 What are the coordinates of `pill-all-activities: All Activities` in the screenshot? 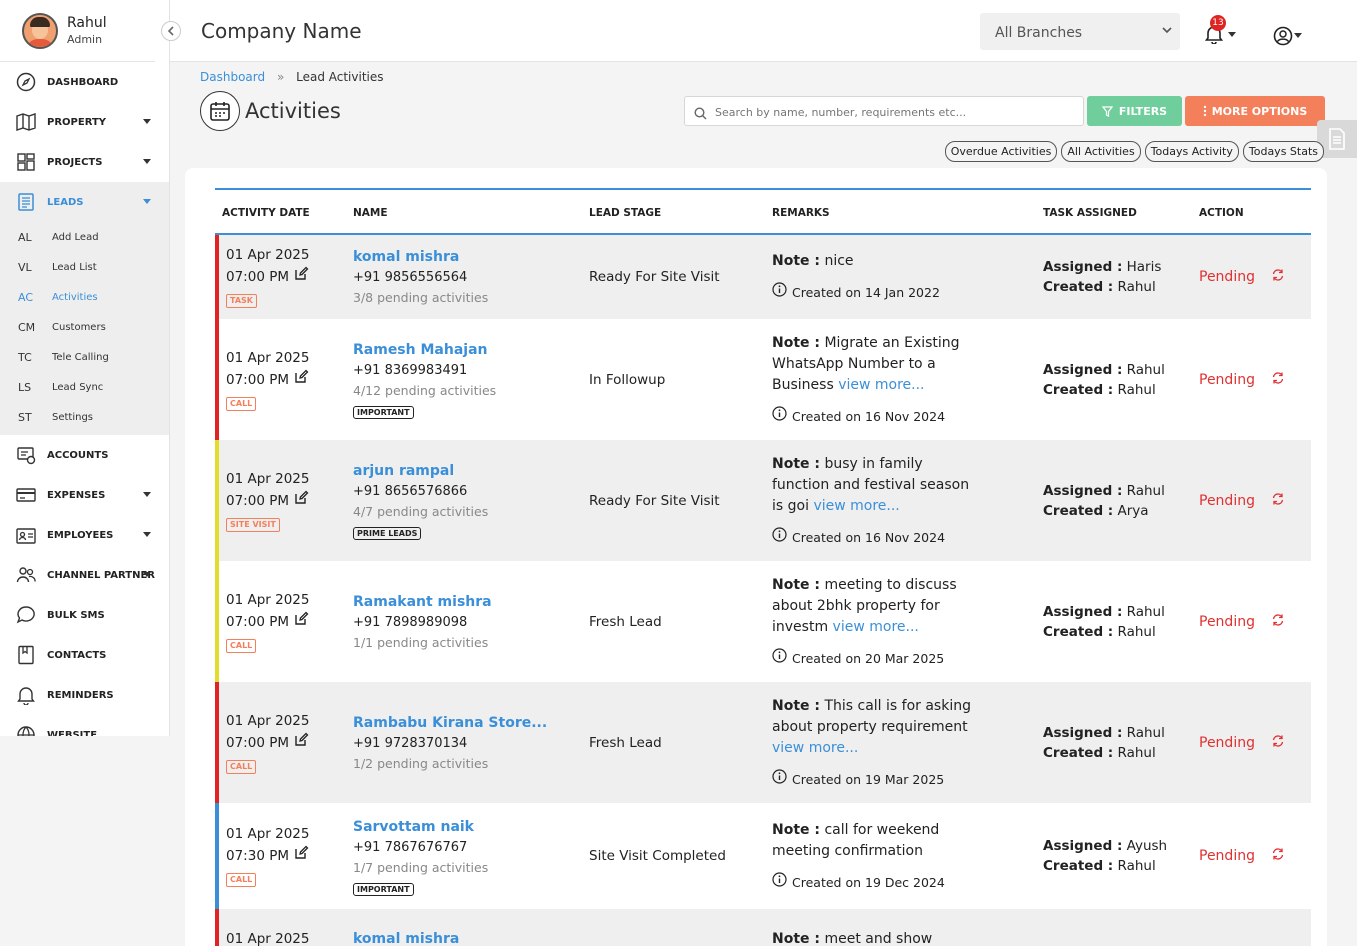 It's located at (1101, 151).